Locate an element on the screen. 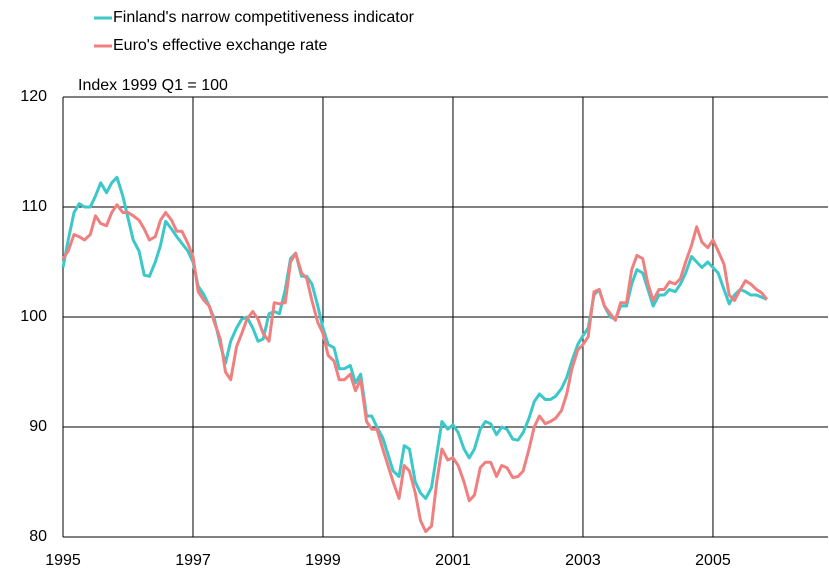  annotation: Index 1999 Q1 = 100 is located at coordinates (153, 85).